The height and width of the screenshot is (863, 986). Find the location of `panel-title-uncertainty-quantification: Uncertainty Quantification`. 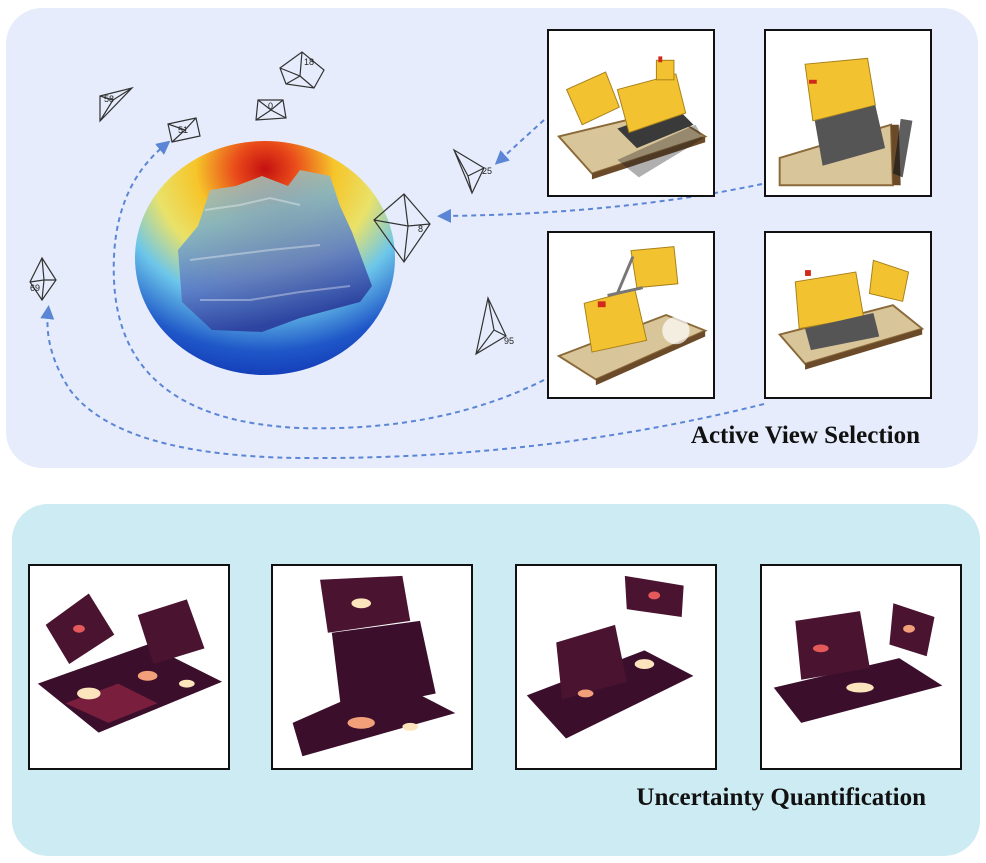

panel-title-uncertainty-quantification: Uncertainty Quantification is located at coordinates (781, 797).